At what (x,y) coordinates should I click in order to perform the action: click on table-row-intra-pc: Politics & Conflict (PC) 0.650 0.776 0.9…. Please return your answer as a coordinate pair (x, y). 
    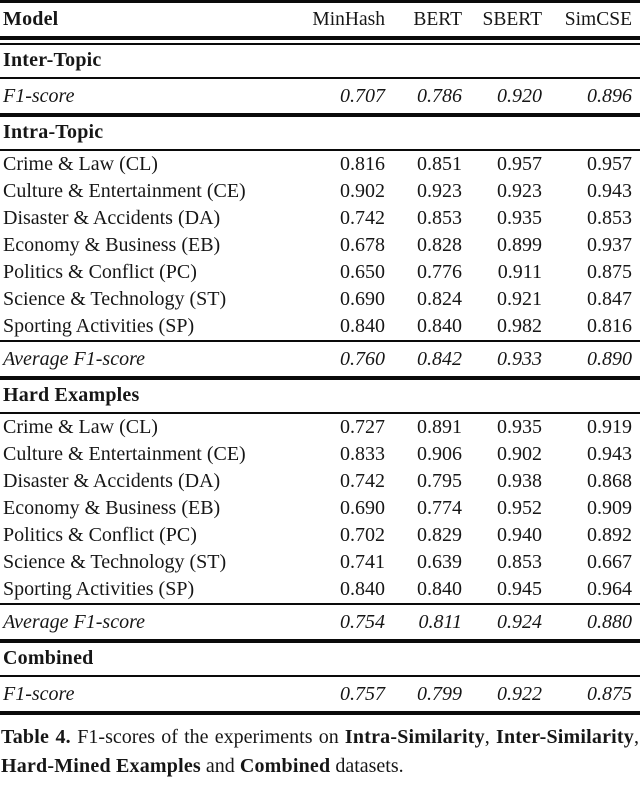
    Looking at the image, I should click on (320, 272).